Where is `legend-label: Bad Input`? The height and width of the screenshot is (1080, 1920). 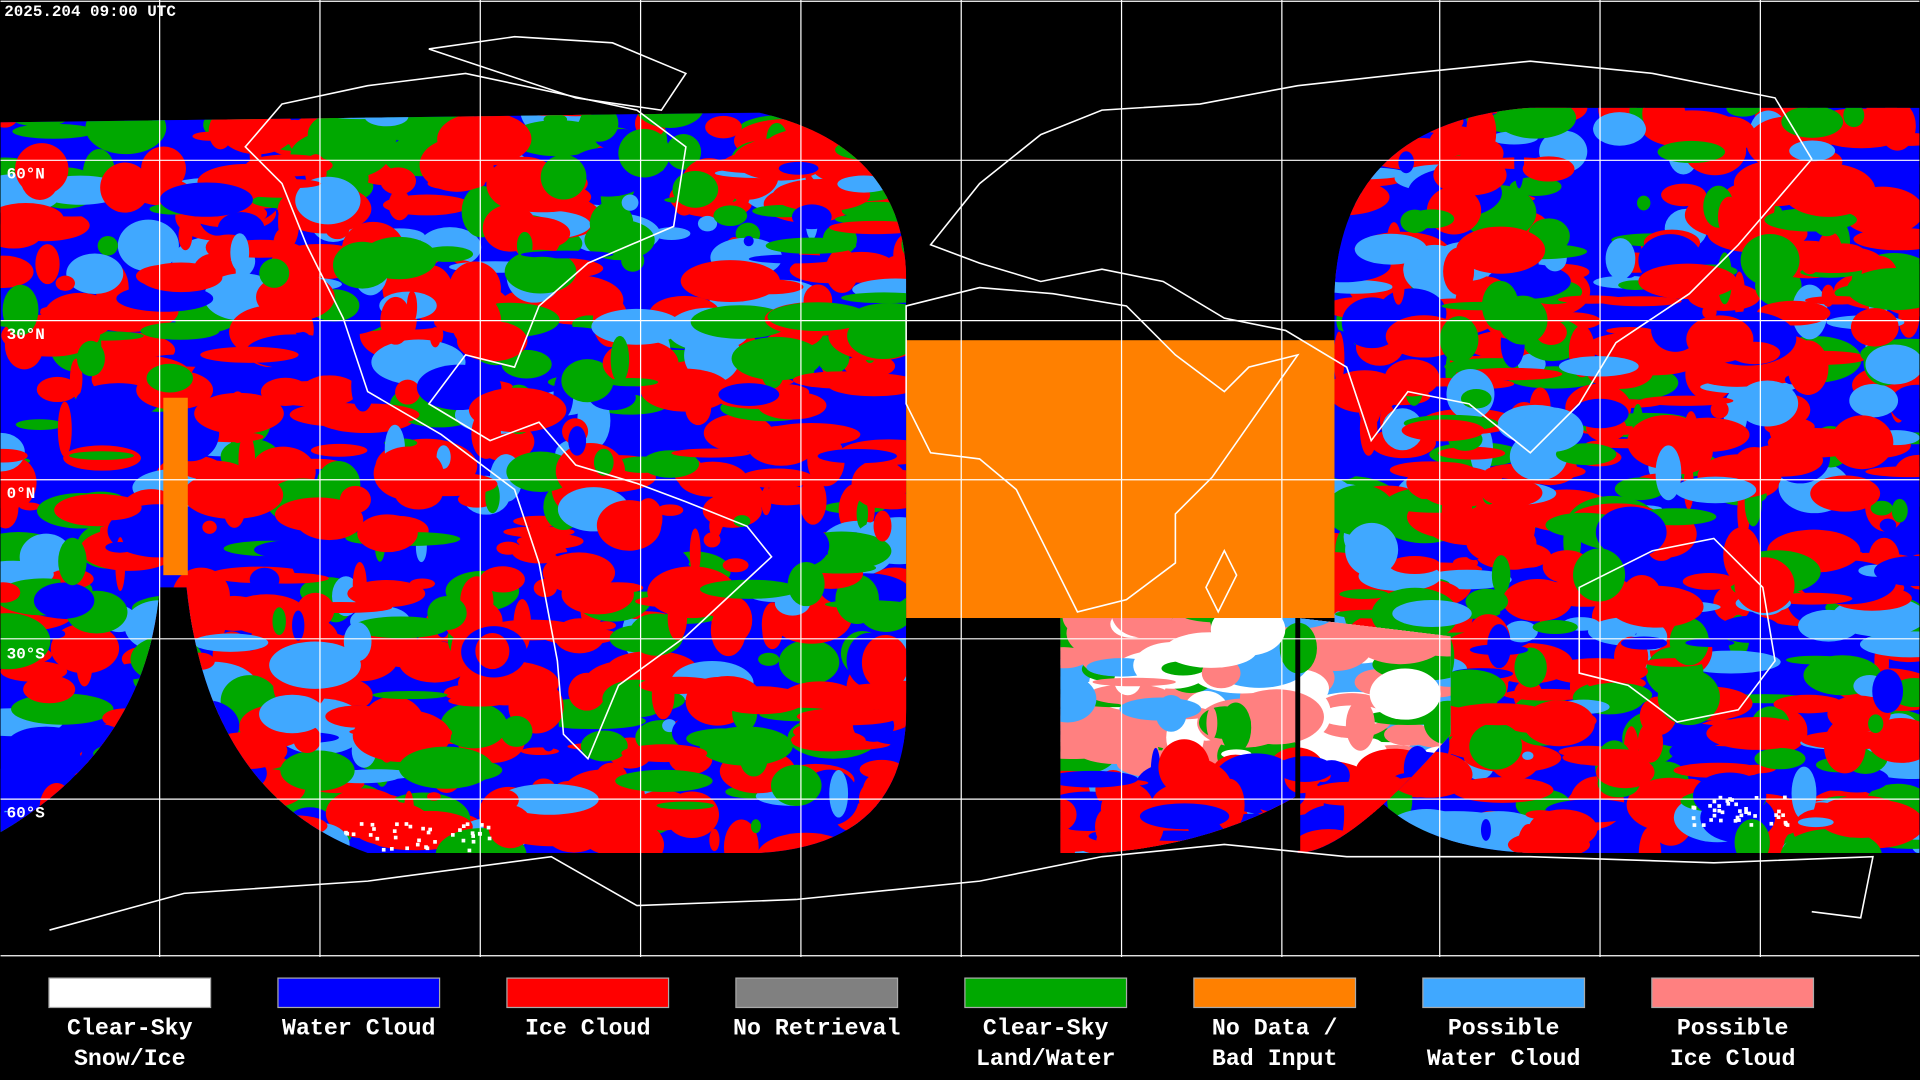
legend-label: Bad Input is located at coordinates (1275, 1059).